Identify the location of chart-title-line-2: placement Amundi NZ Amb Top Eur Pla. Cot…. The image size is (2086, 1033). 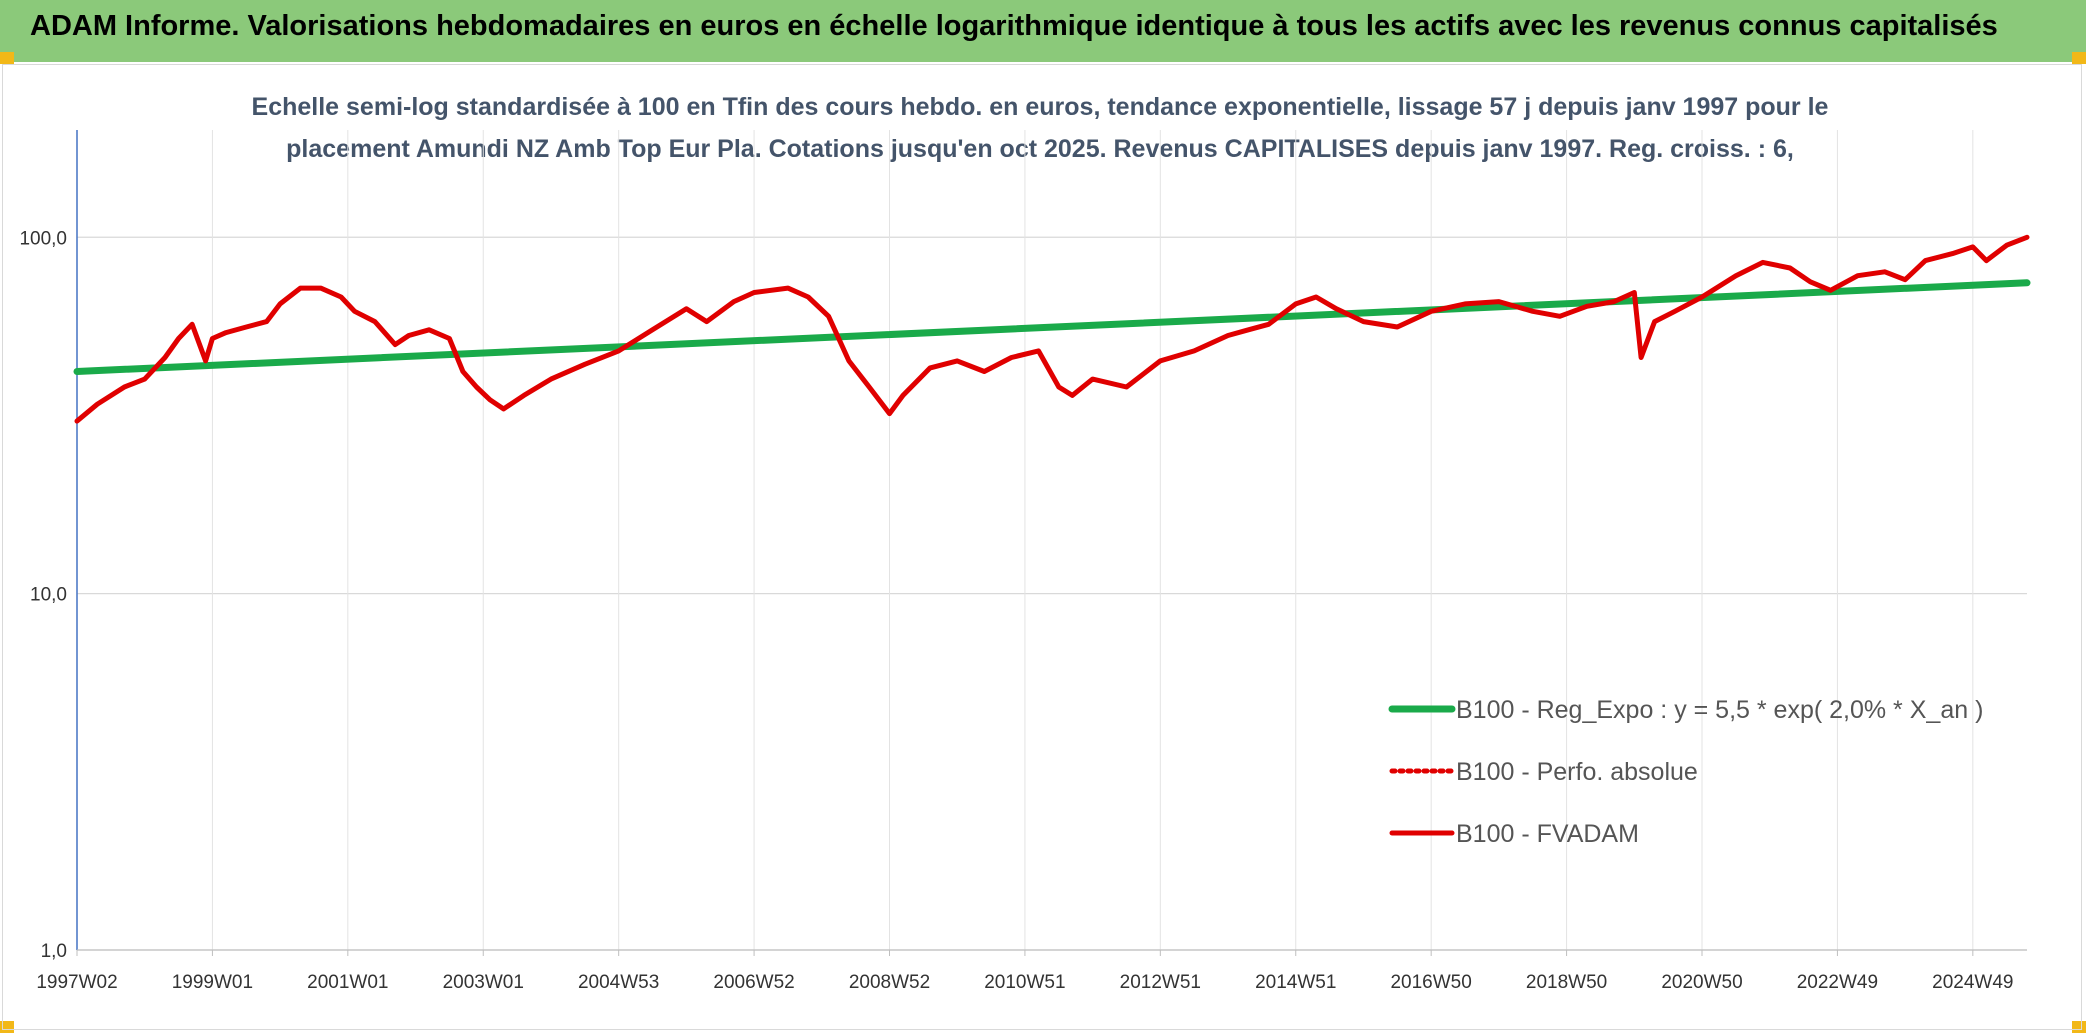
(1040, 149).